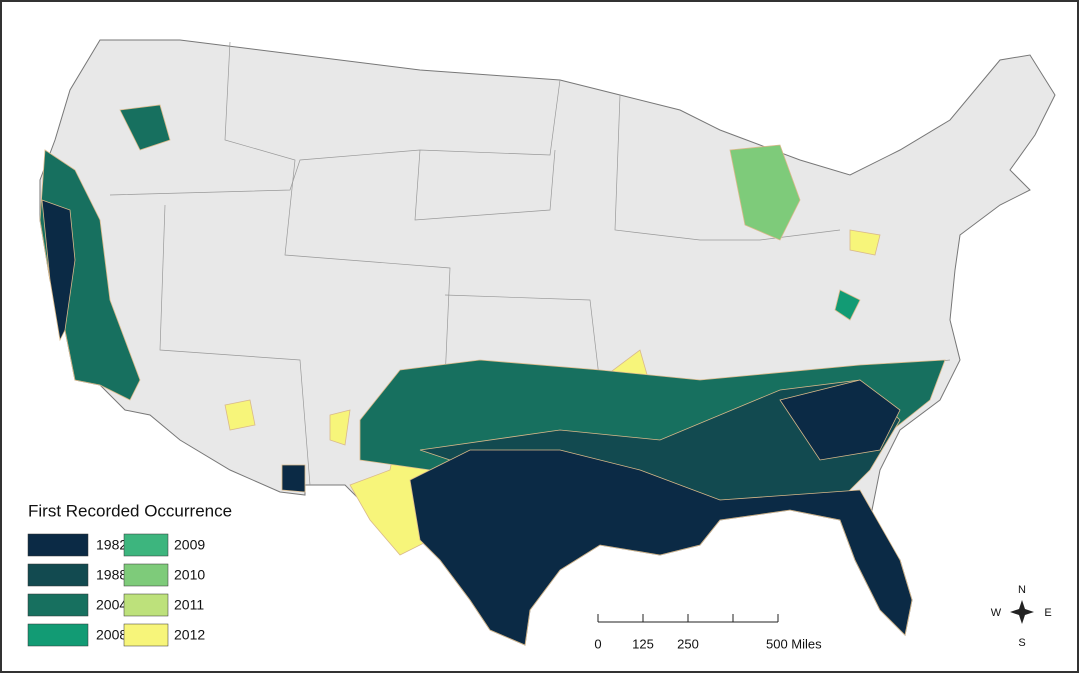  I want to click on scale-label: 125, so click(643, 643).